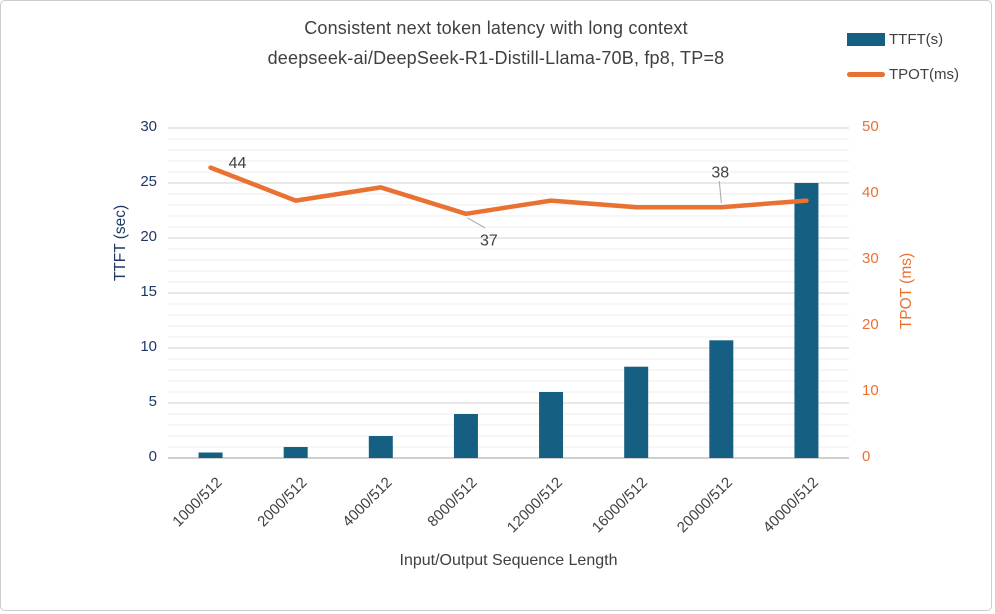  I want to click on legend-item-ttft: TTFT(s), so click(895, 39).